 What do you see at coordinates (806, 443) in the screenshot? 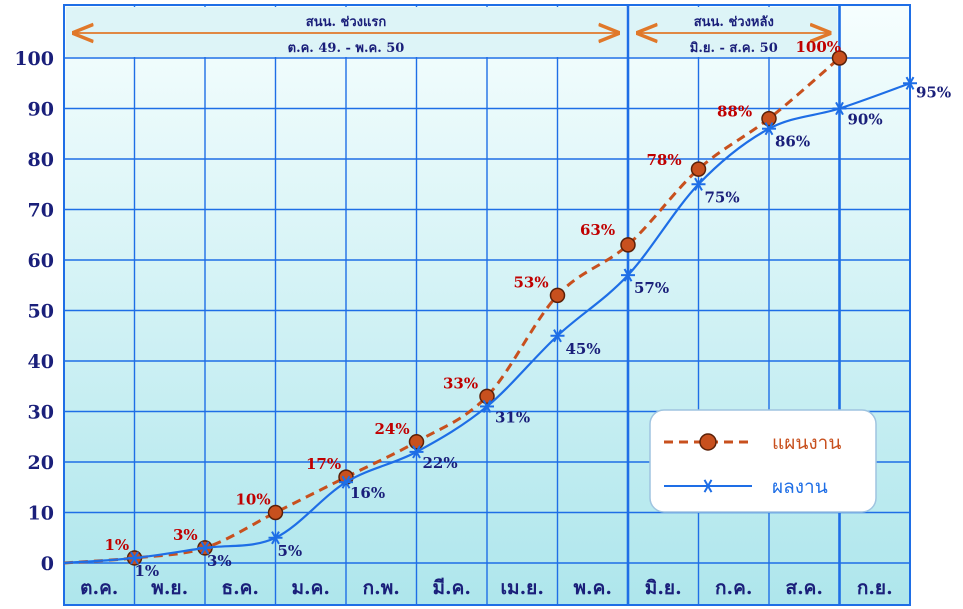
I see `legend-plan-label: แผนงาน` at bounding box center [806, 443].